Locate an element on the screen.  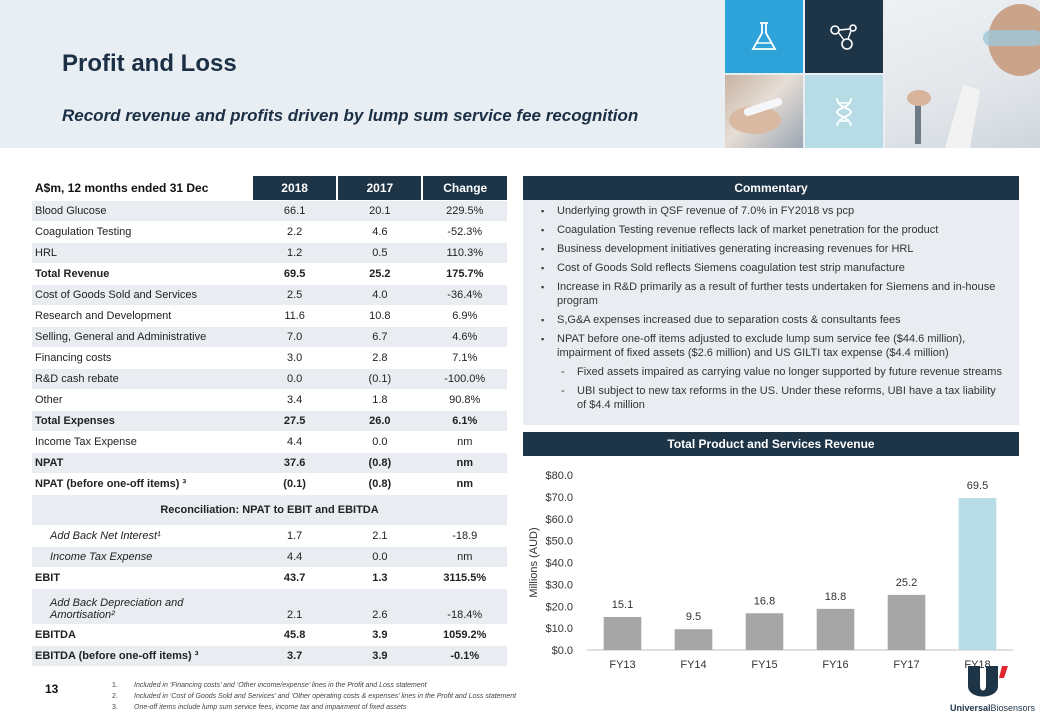
value-change: 4.6% is located at coordinates (464, 337).